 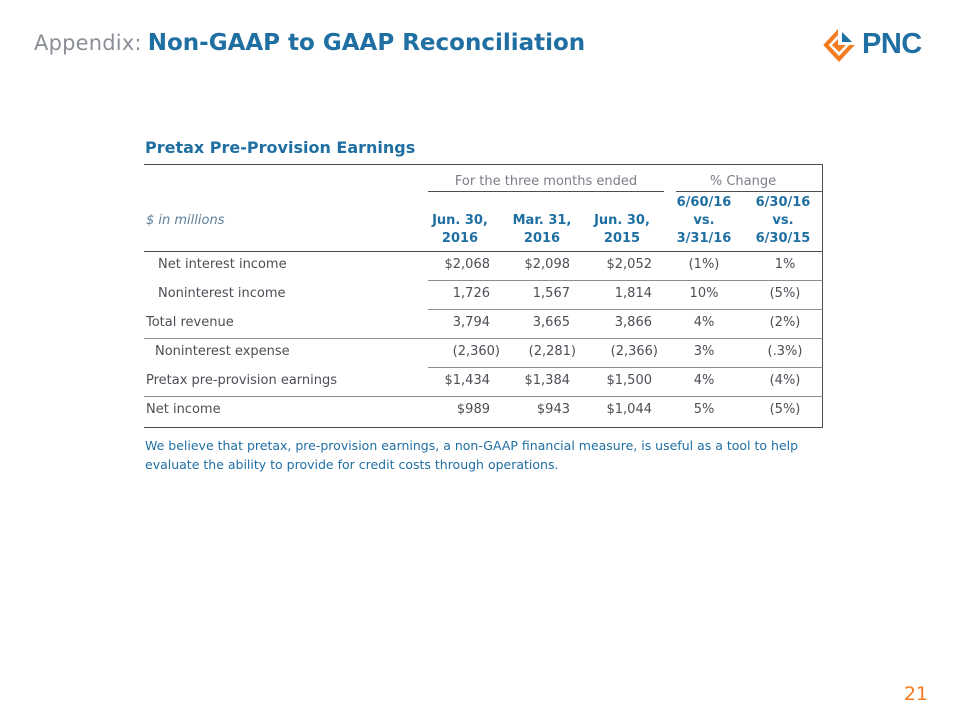 What do you see at coordinates (633, 293) in the screenshot?
I see `value-cell: 1,814` at bounding box center [633, 293].